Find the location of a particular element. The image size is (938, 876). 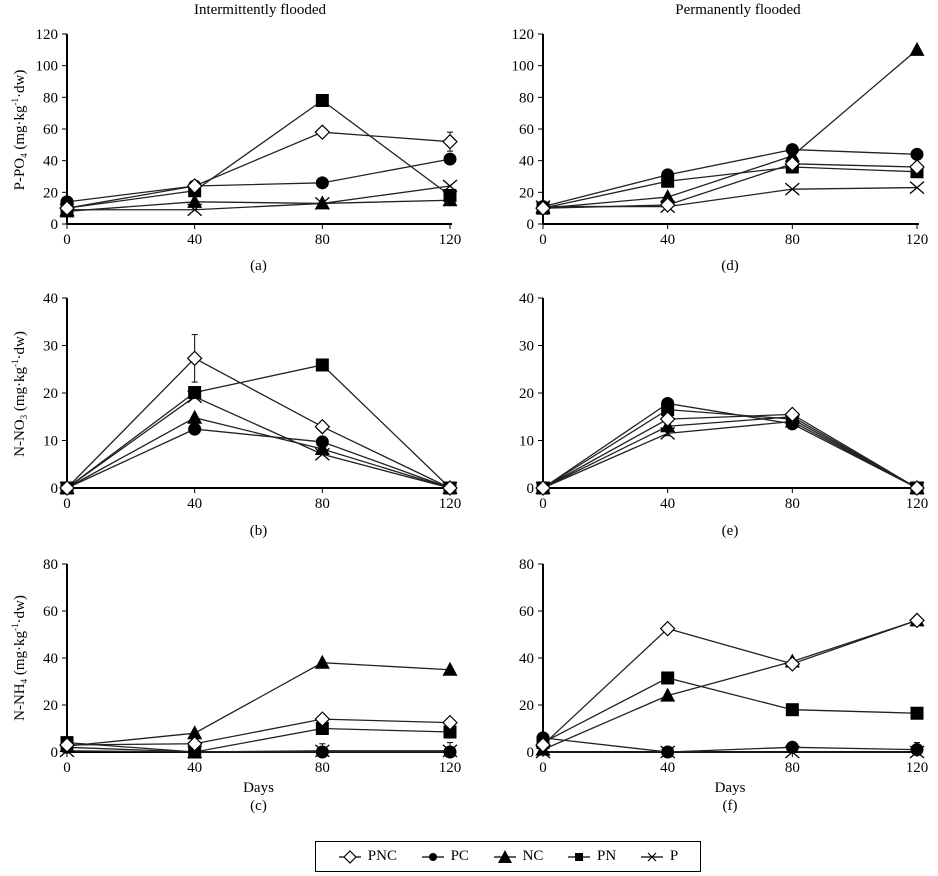

legend-label: P is located at coordinates (674, 856).